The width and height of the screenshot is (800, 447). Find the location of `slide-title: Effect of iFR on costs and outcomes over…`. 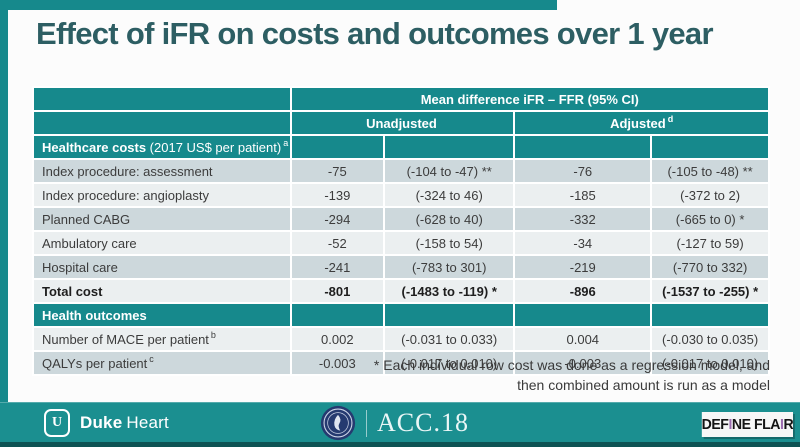

slide-title: Effect of iFR on costs and outcomes over… is located at coordinates (375, 33).